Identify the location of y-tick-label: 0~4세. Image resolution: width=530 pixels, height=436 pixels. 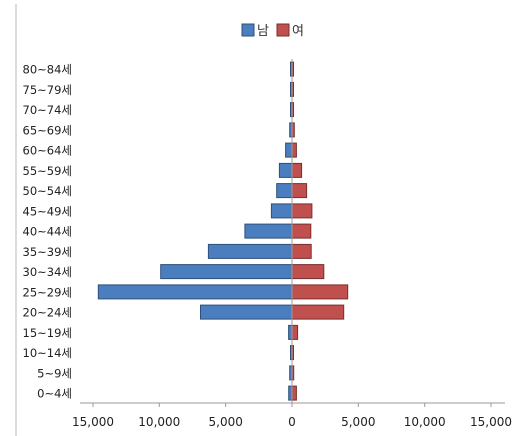
(54, 394).